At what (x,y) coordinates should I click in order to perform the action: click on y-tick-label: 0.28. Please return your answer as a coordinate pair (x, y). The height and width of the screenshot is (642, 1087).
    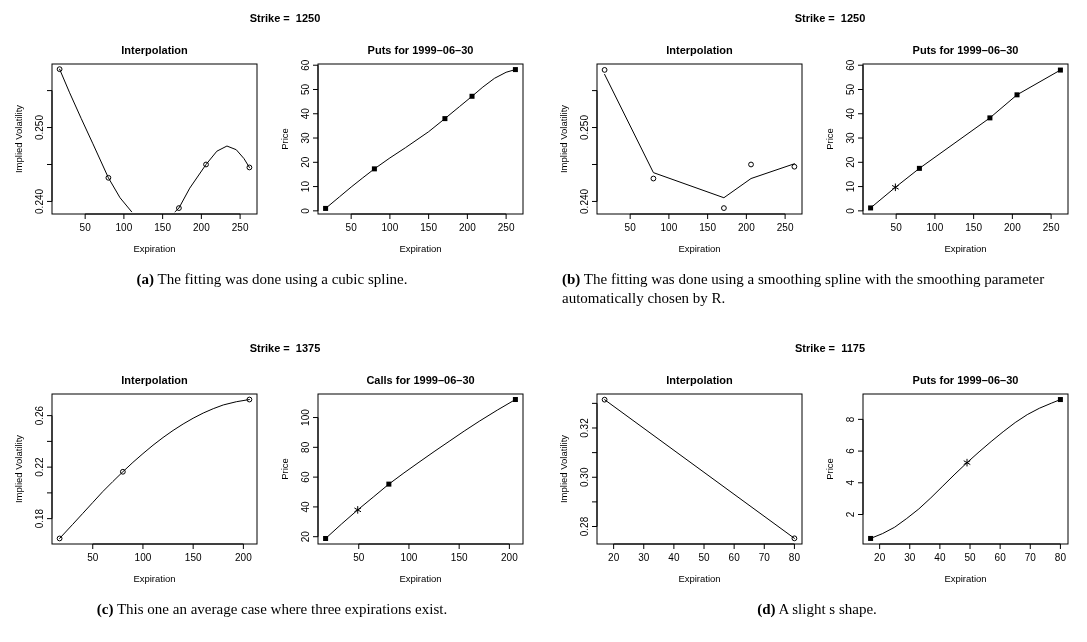
    Looking at the image, I should click on (584, 526).